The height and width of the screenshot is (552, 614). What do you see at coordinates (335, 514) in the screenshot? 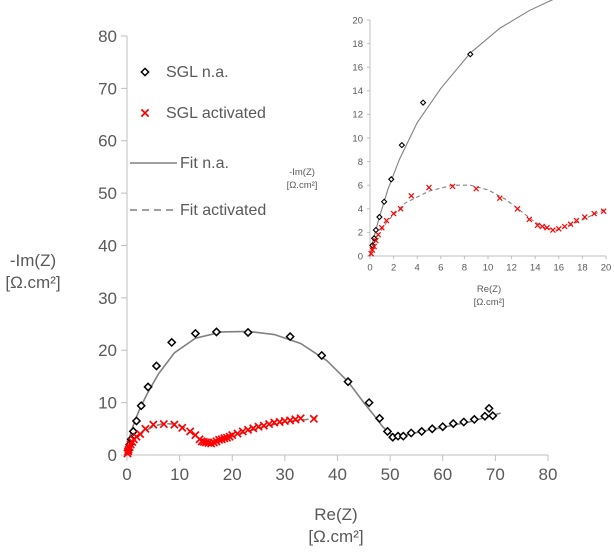
I see `main-x-axis-label: Re(Z)` at bounding box center [335, 514].